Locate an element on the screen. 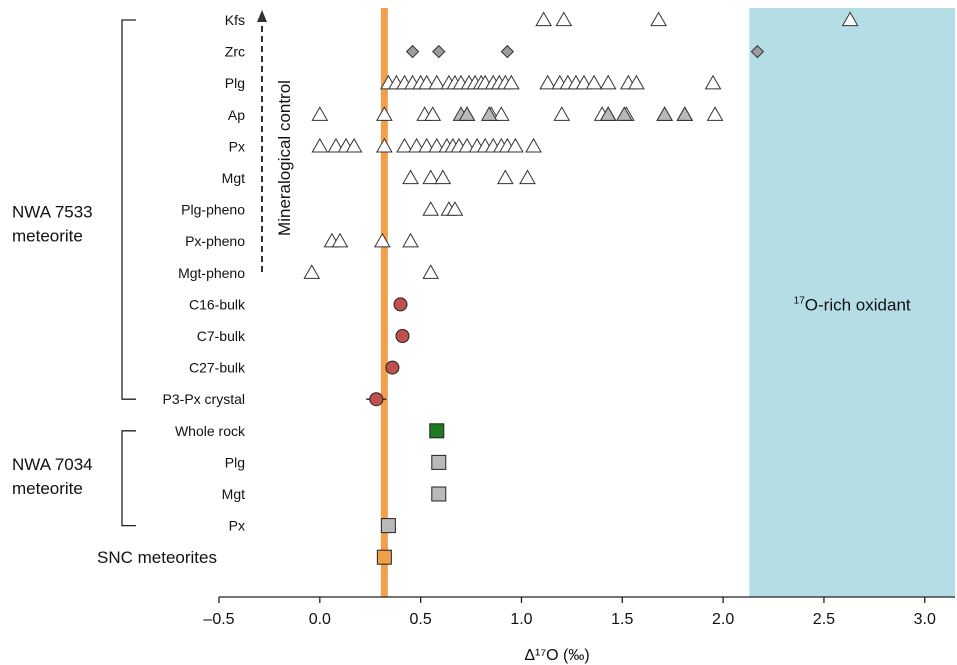 Image resolution: width=957 pixels, height=665 pixels. mineralogical-control-arrow is located at coordinates (262, 141).